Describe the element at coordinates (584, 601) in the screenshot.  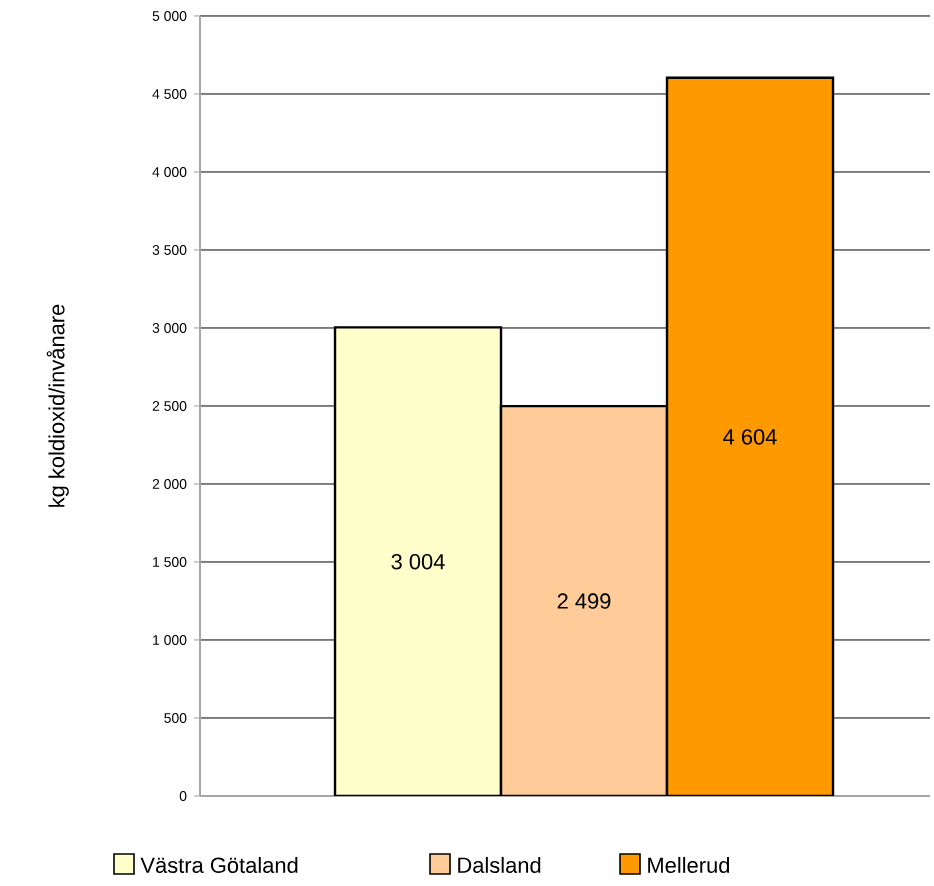
I see `data-label: 2 499` at that location.